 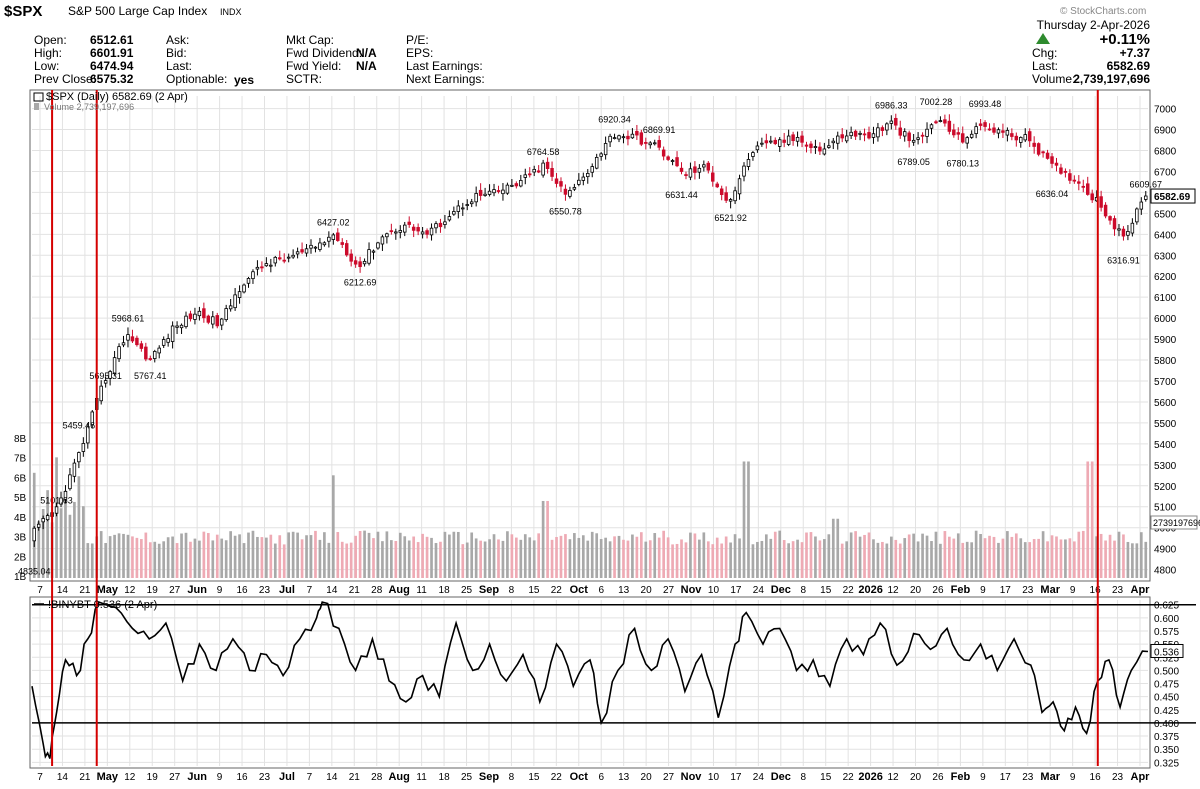 I want to click on x-tick-label: 12, so click(x=893, y=777).